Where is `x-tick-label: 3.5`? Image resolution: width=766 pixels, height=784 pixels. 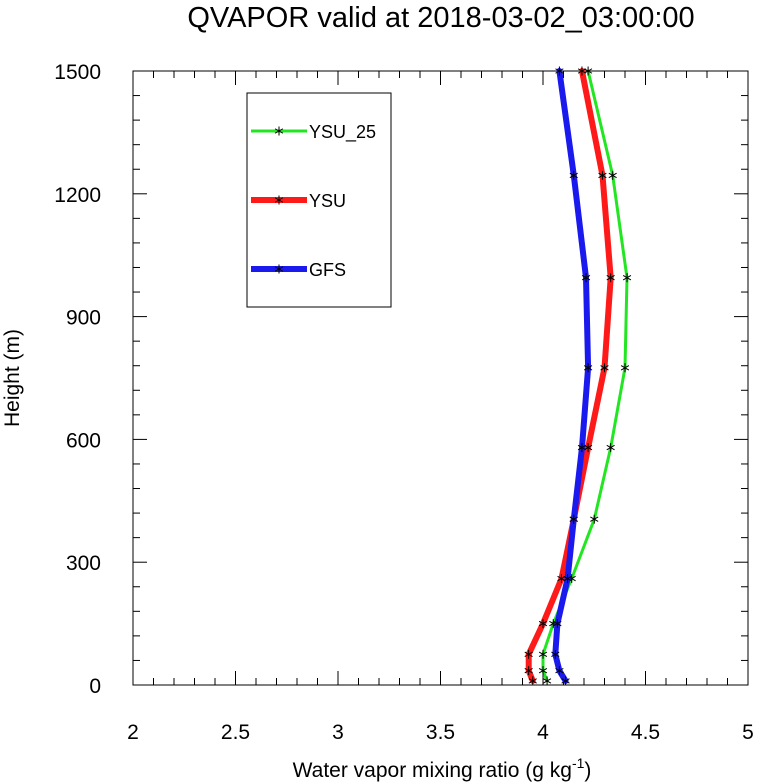
x-tick-label: 3.5 is located at coordinates (440, 732).